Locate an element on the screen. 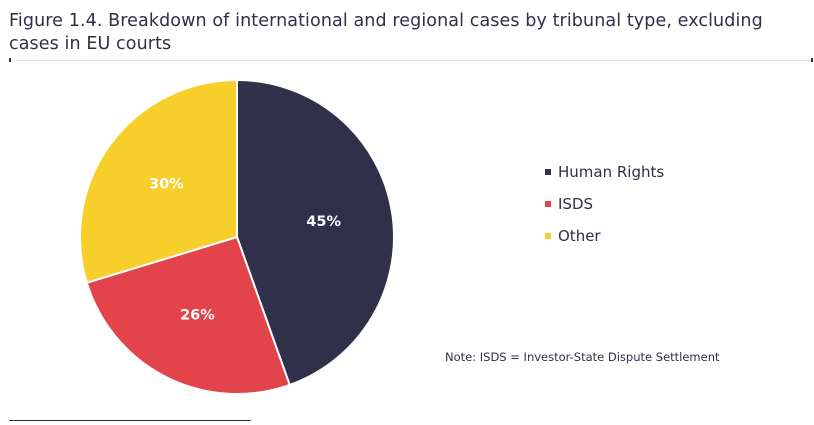 The height and width of the screenshot is (425, 814). pie-slice-isds is located at coordinates (188, 315).